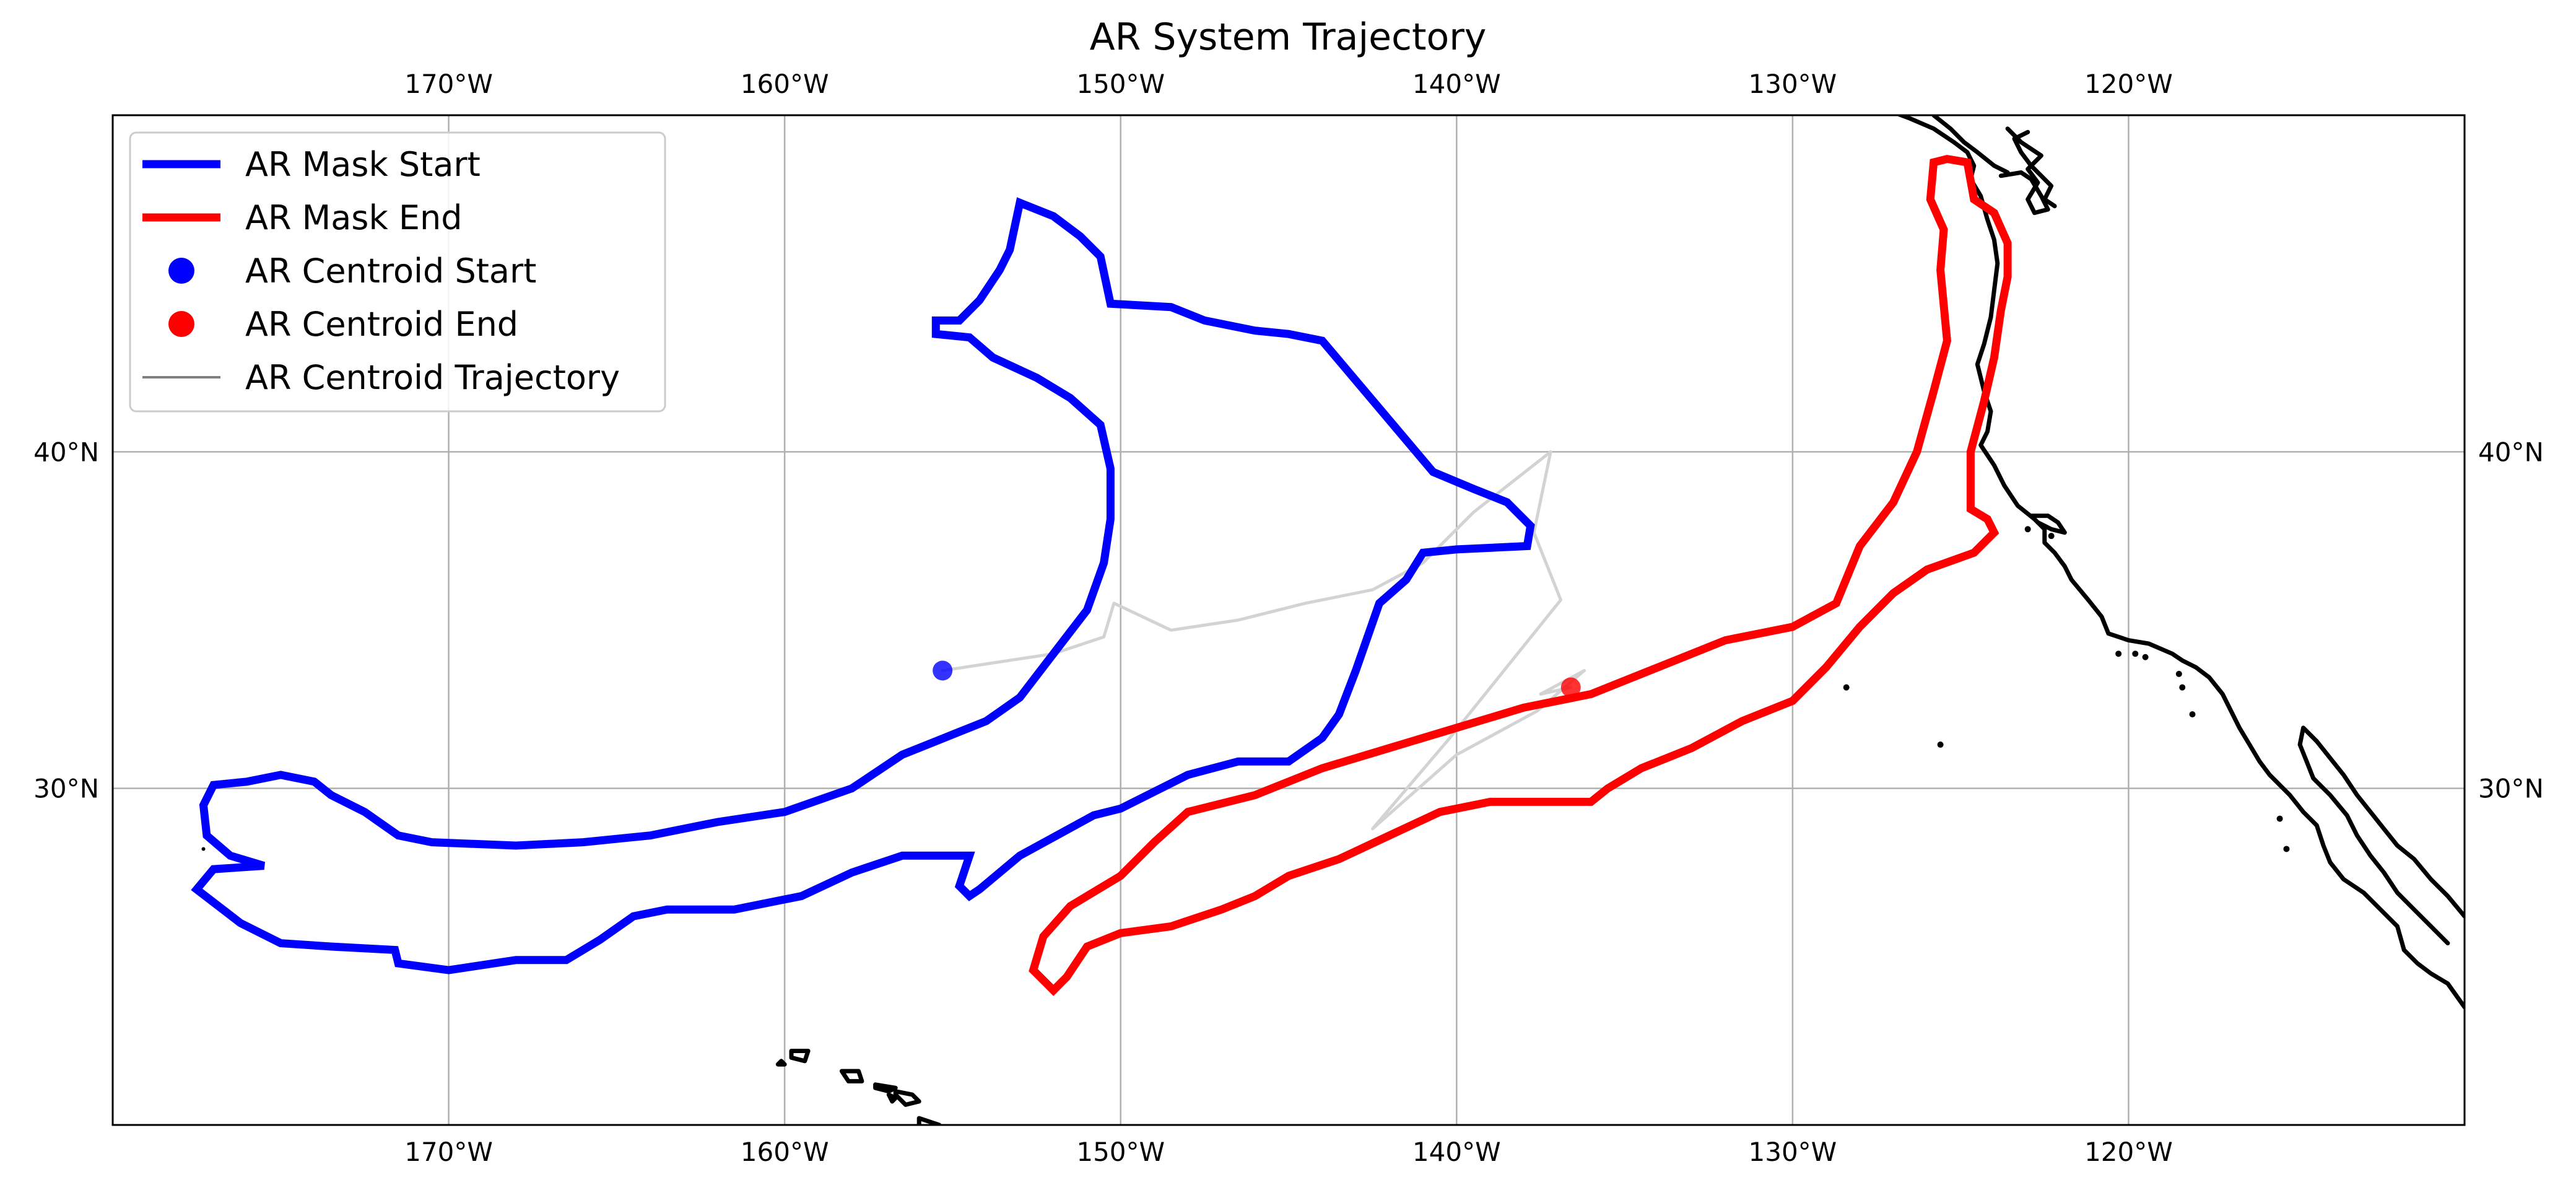  Describe the element at coordinates (1456, 84) in the screenshot. I see `lon-tick-label-top: 140°W` at that location.